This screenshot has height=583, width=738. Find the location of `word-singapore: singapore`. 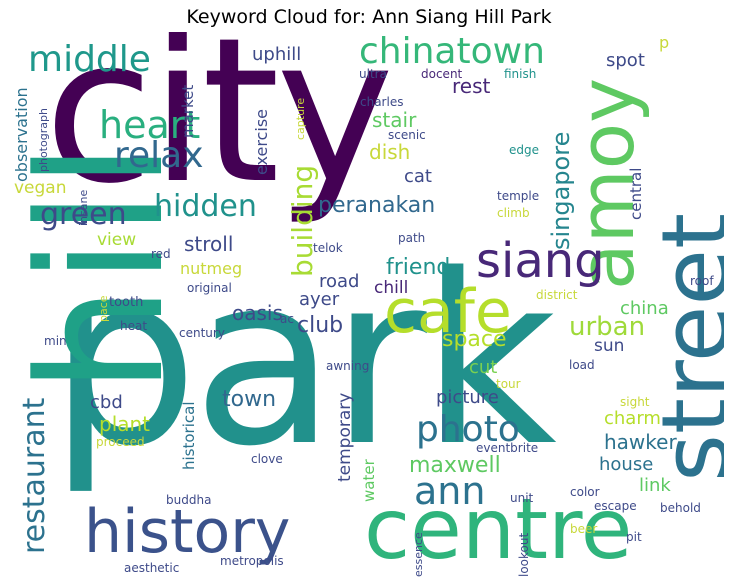

word-singapore: singapore is located at coordinates (561, 190).